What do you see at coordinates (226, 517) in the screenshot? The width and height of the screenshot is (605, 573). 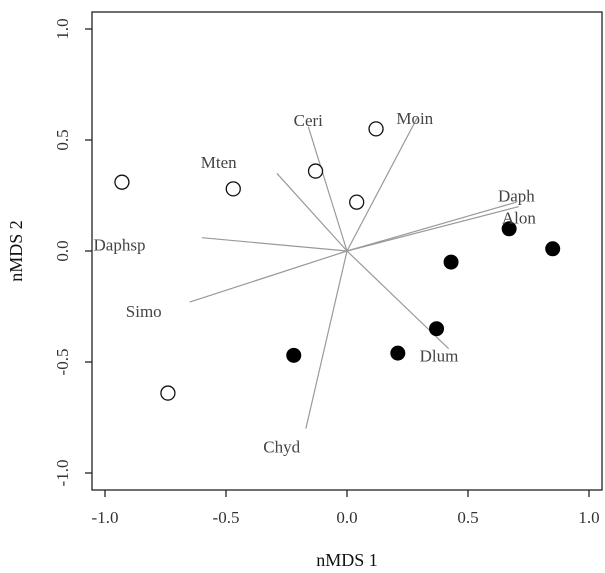 I see `x-tick-label: -0.5` at bounding box center [226, 517].